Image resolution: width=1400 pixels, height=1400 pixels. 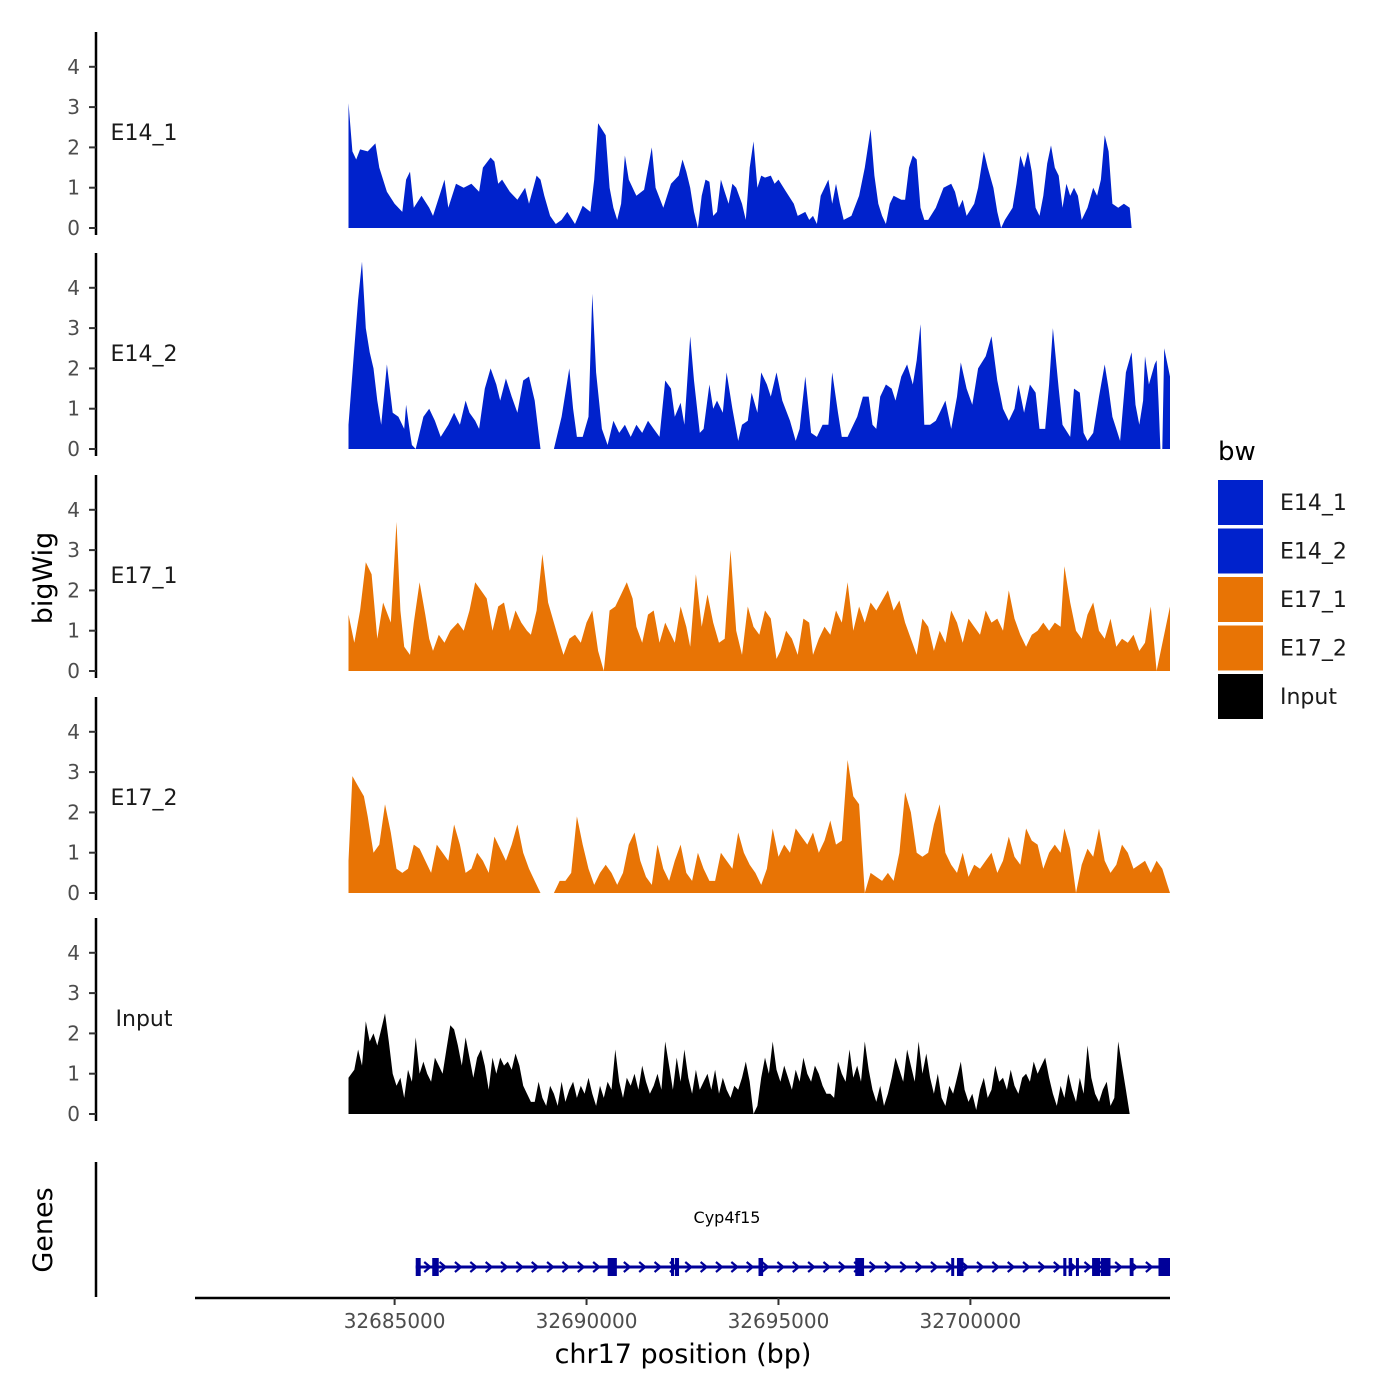 I want to click on track-label: E14_2, so click(x=144, y=354).